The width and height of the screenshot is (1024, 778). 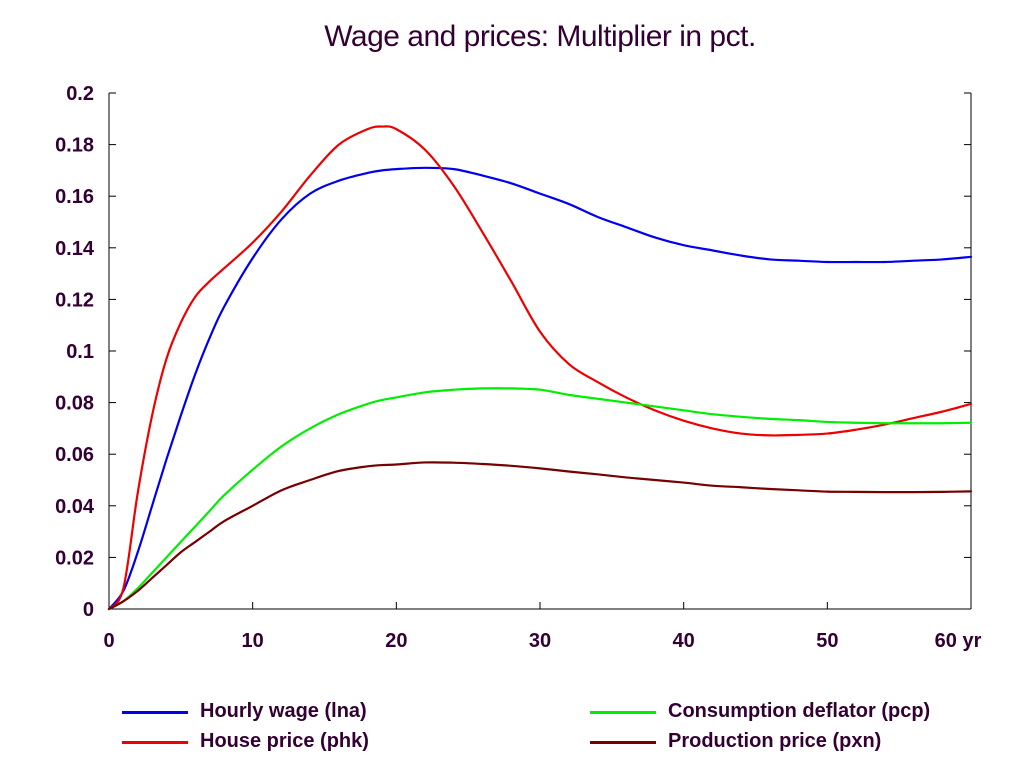 I want to click on legend-swatch-hourly-wage, so click(x=155, y=712).